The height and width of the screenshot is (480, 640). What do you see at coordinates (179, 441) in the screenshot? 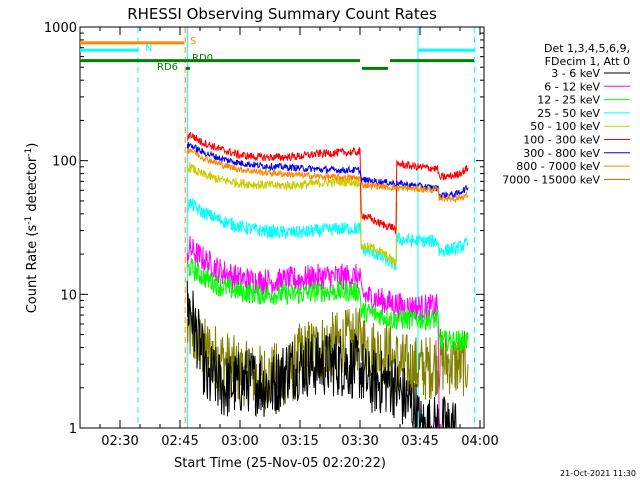
I see `x-tick-label-2: 02:45` at bounding box center [179, 441].